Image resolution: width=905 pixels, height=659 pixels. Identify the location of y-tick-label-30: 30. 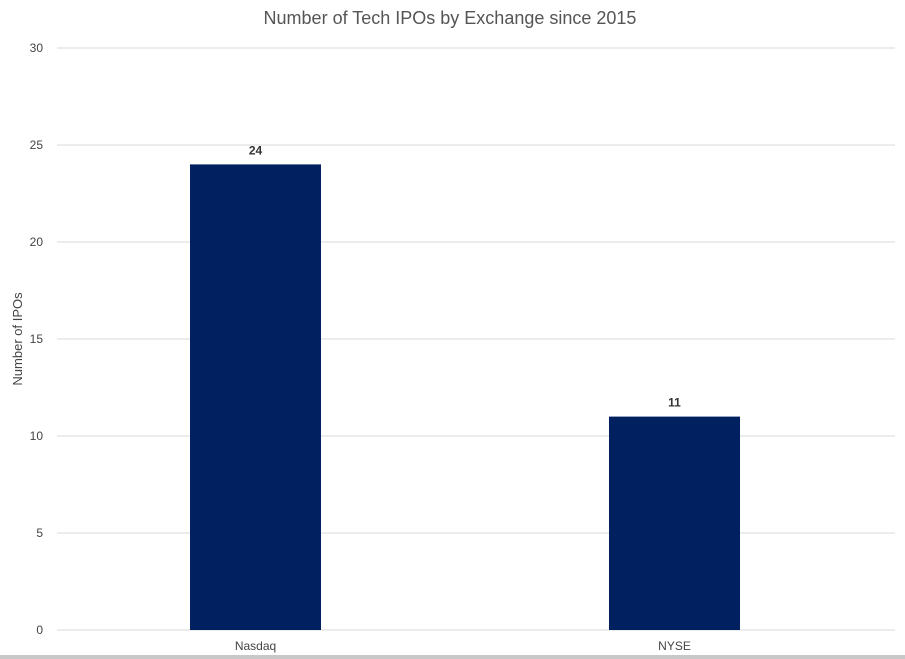
(37, 48).